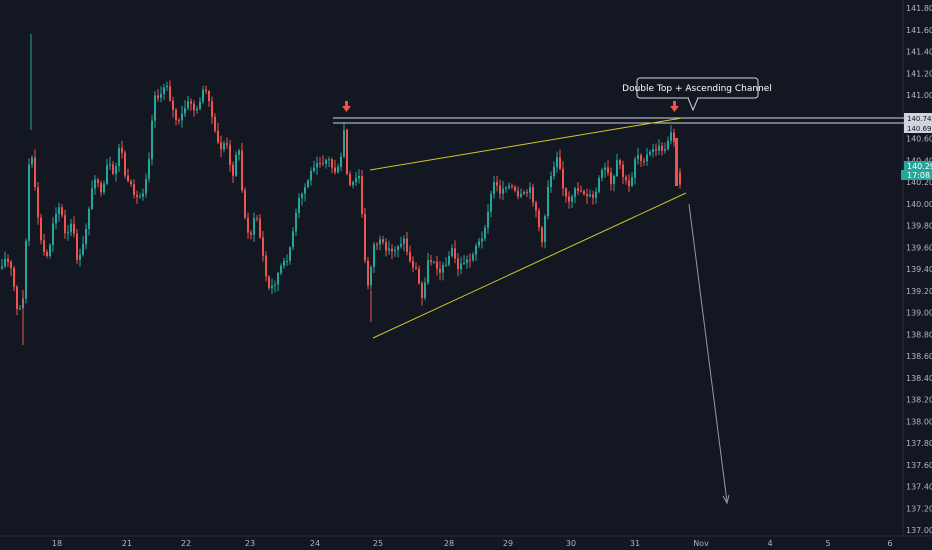 This screenshot has height=550, width=932. Describe the element at coordinates (919, 378) in the screenshot. I see `y-tick-label: 138.400` at that location.